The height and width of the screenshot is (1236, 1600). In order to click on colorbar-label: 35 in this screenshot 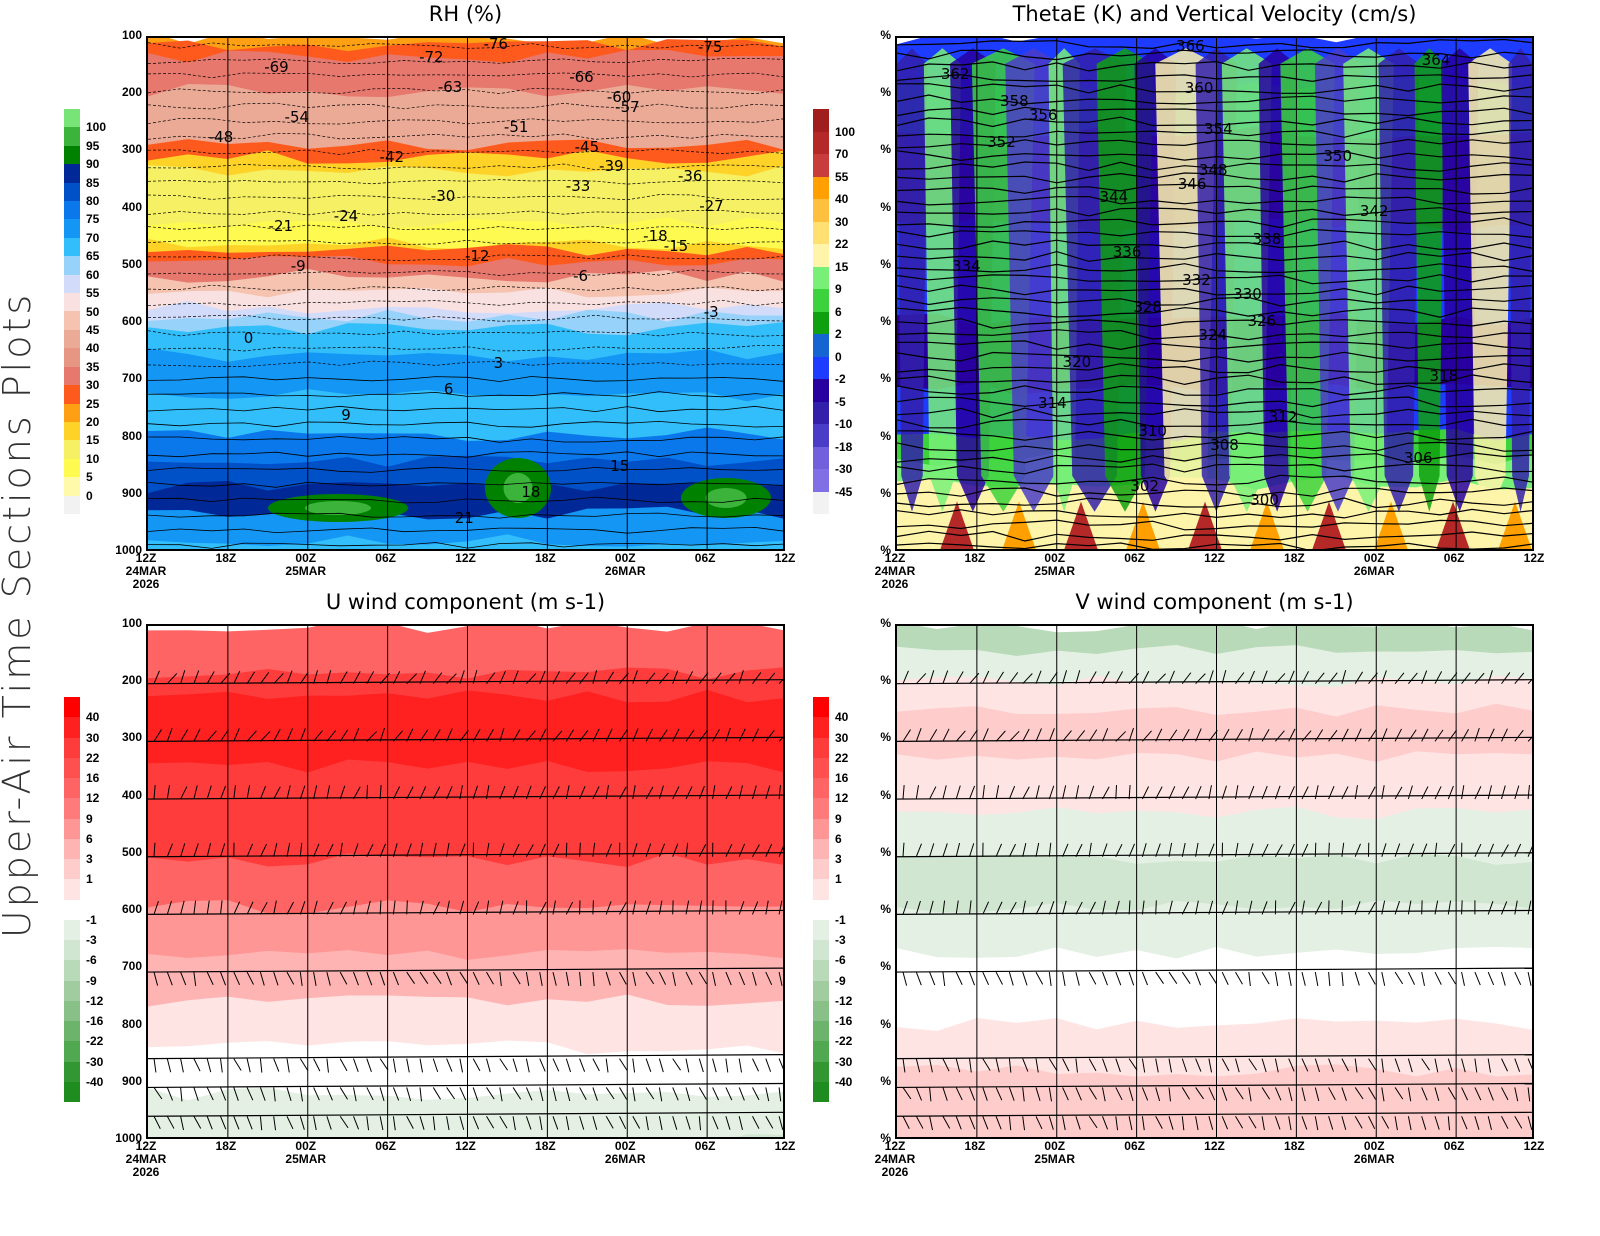, I will do `click(93, 366)`.